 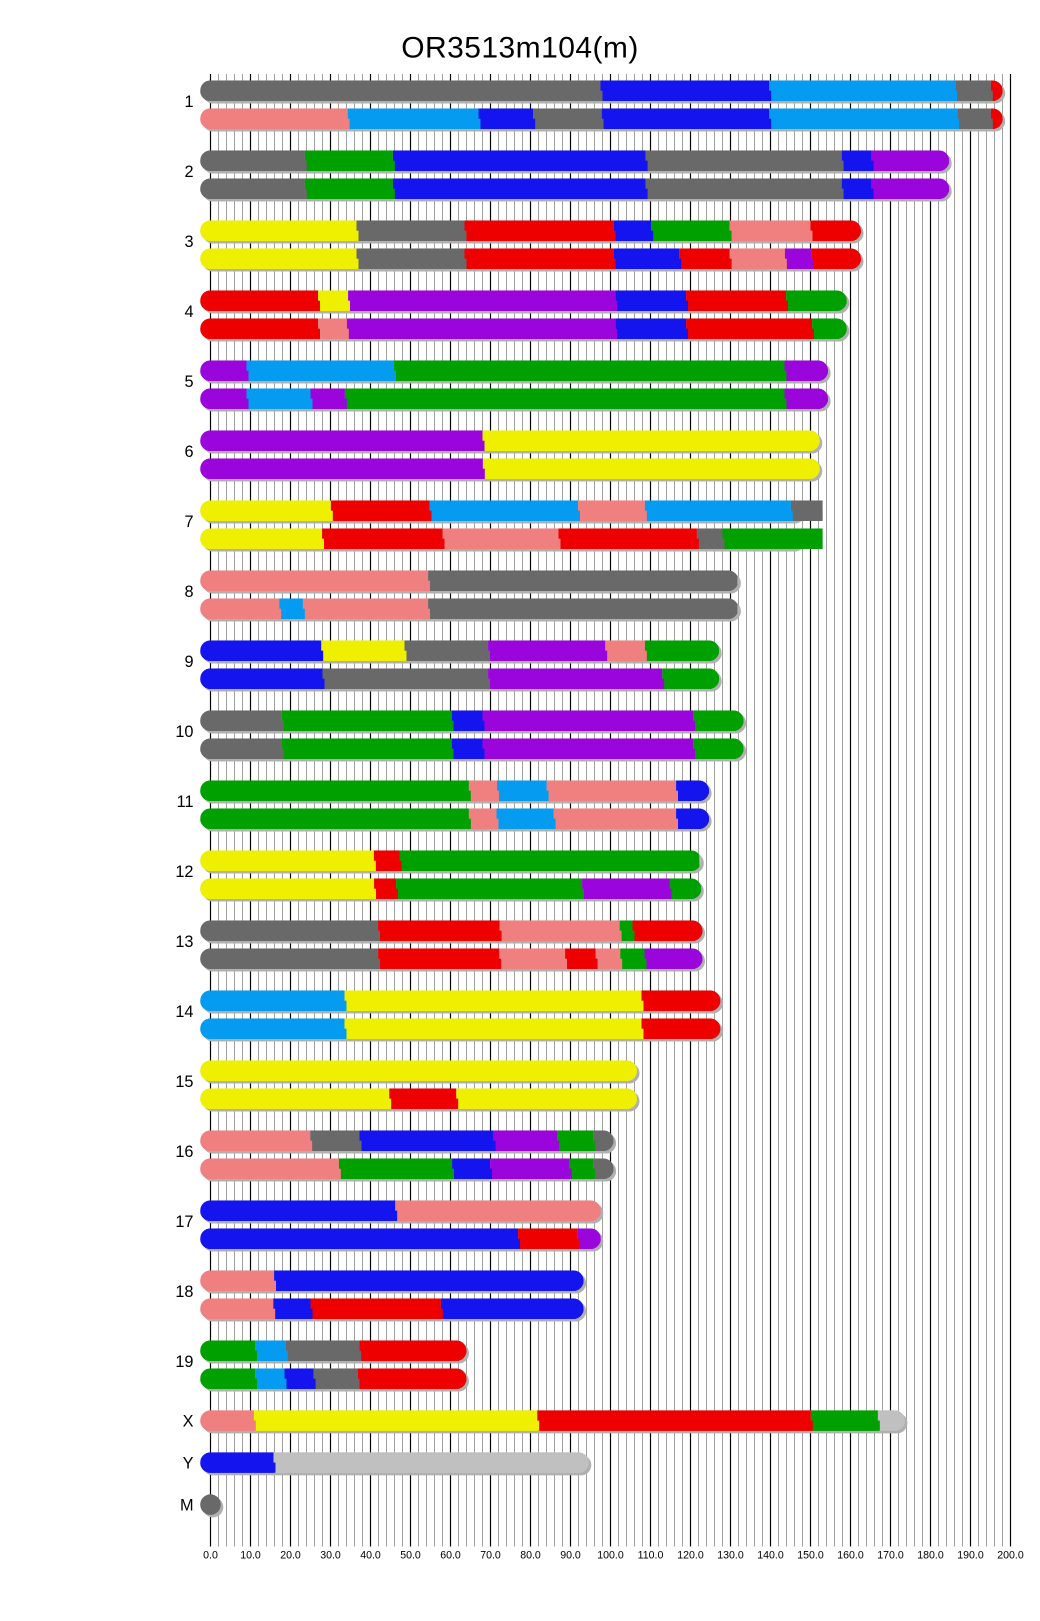 I want to click on svg-text: 17, so click(x=184, y=1222).